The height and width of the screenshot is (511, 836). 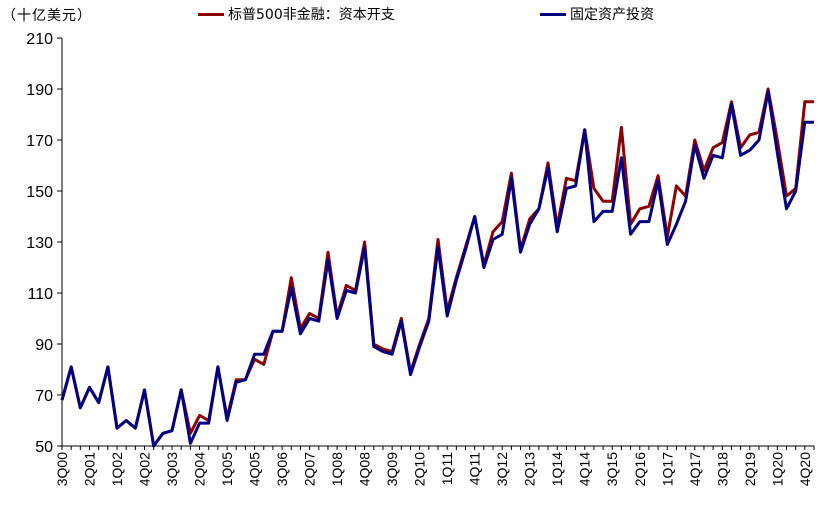 I want to click on x-tick-label: 3Q00, so click(x=62, y=469).